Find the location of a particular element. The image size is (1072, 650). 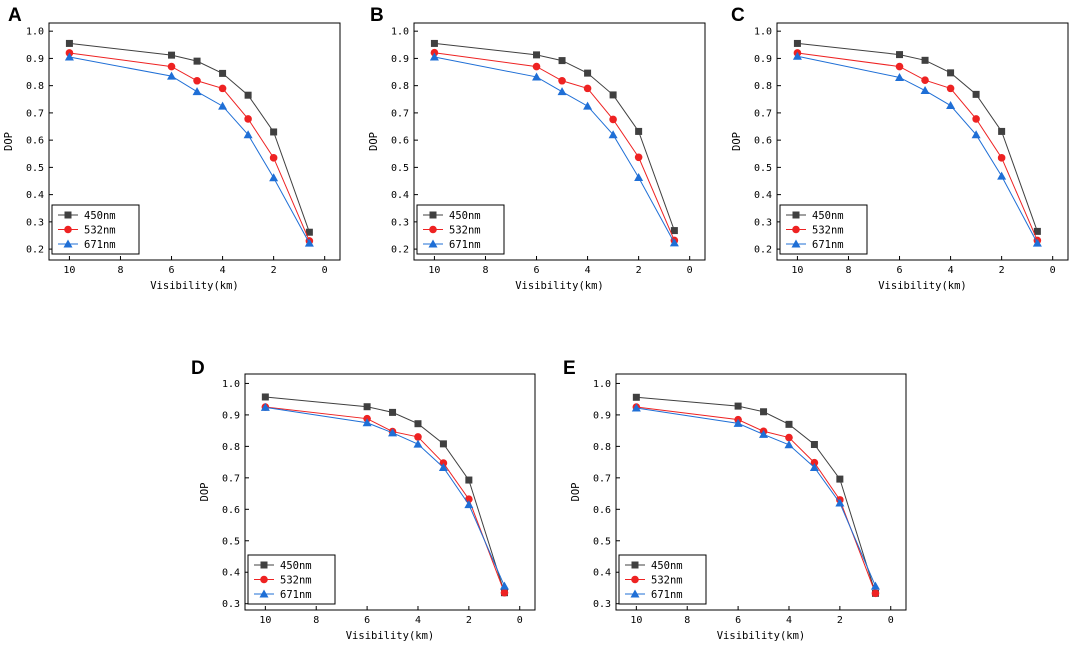

panel-label-e: E is located at coordinates (569, 368).